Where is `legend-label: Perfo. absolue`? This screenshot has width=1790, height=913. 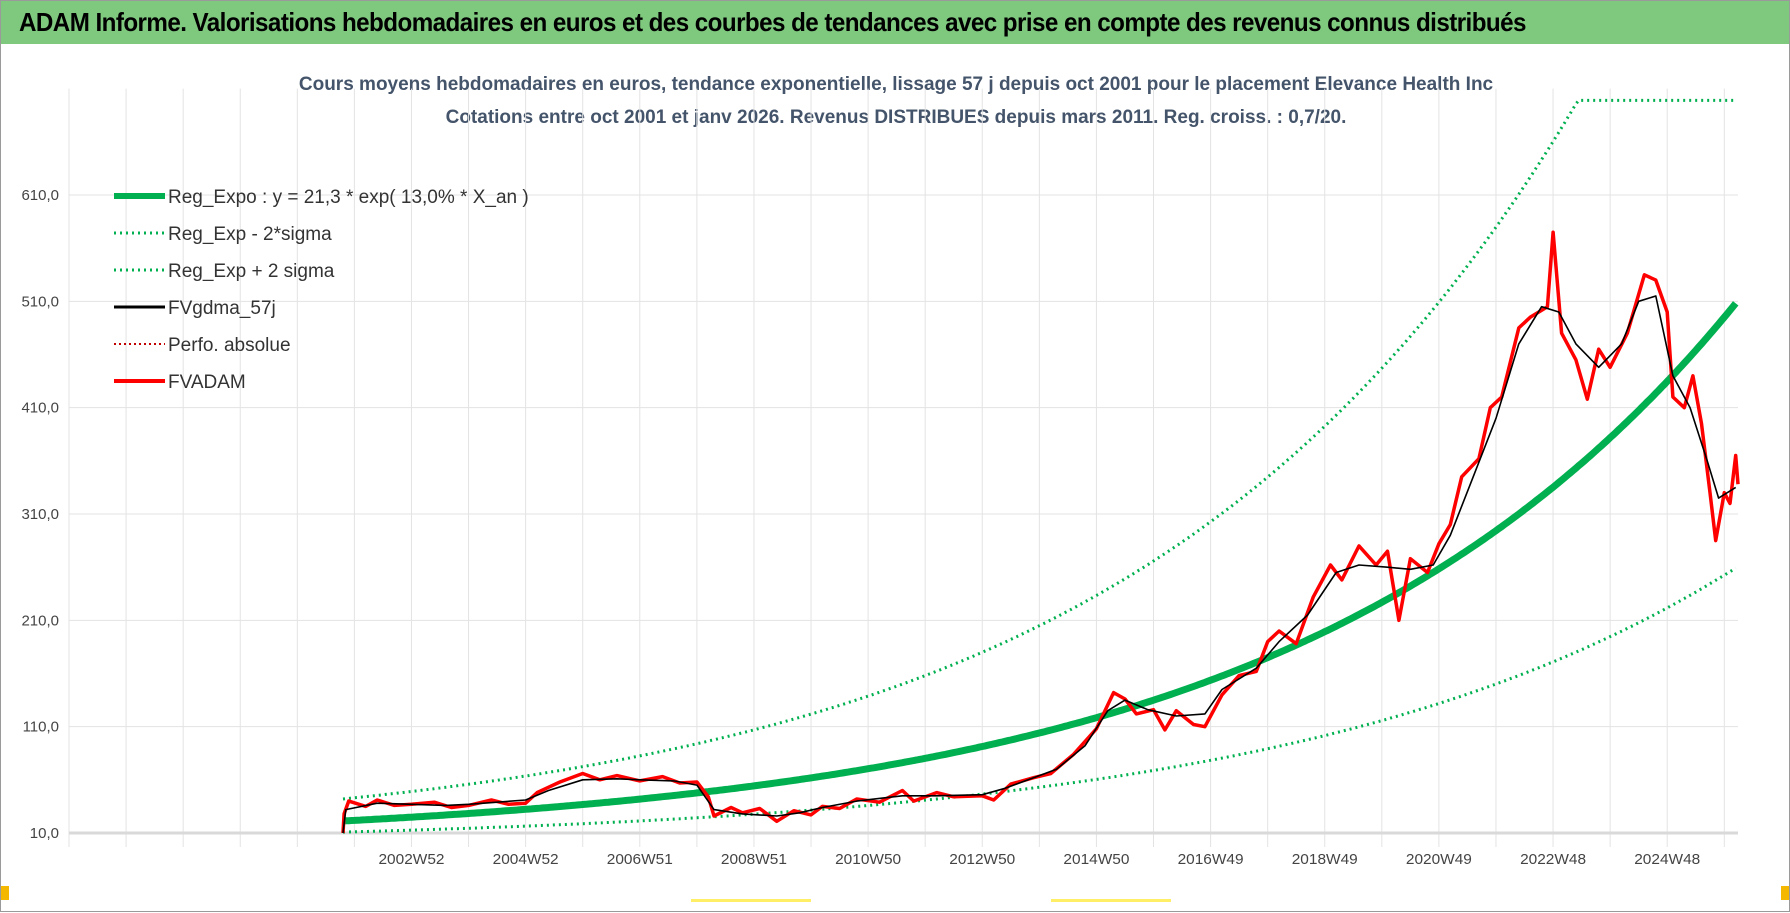 legend-label: Perfo. absolue is located at coordinates (229, 345).